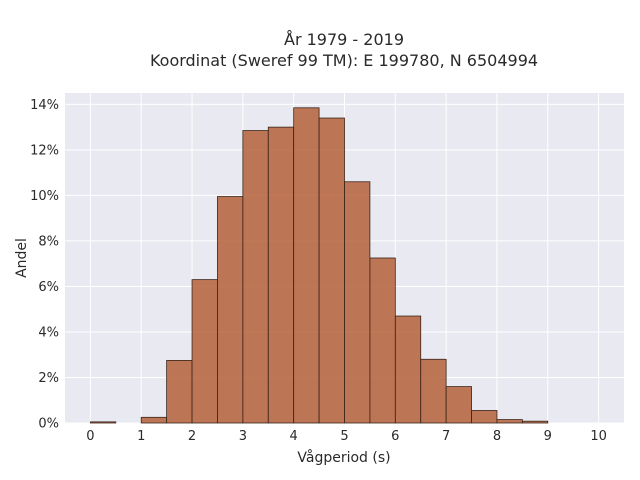 Image resolution: width=640 pixels, height=480 pixels. I want to click on x-tick-label: 8, so click(497, 436).